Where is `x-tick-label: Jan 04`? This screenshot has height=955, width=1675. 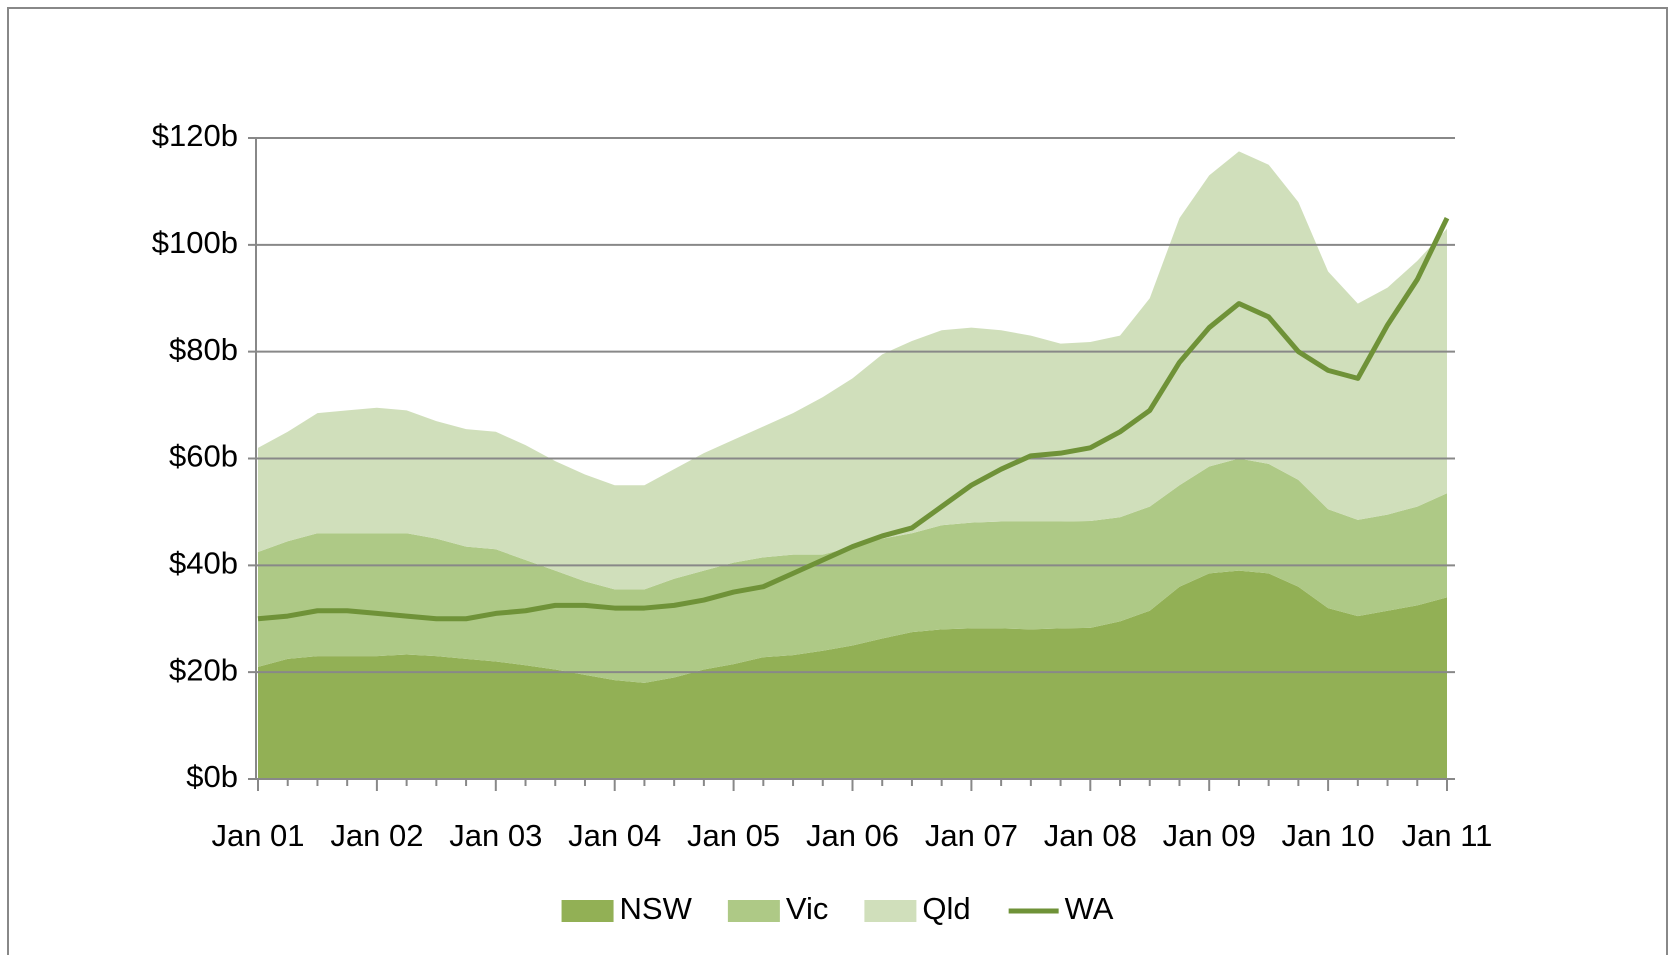 x-tick-label: Jan 04 is located at coordinates (614, 835).